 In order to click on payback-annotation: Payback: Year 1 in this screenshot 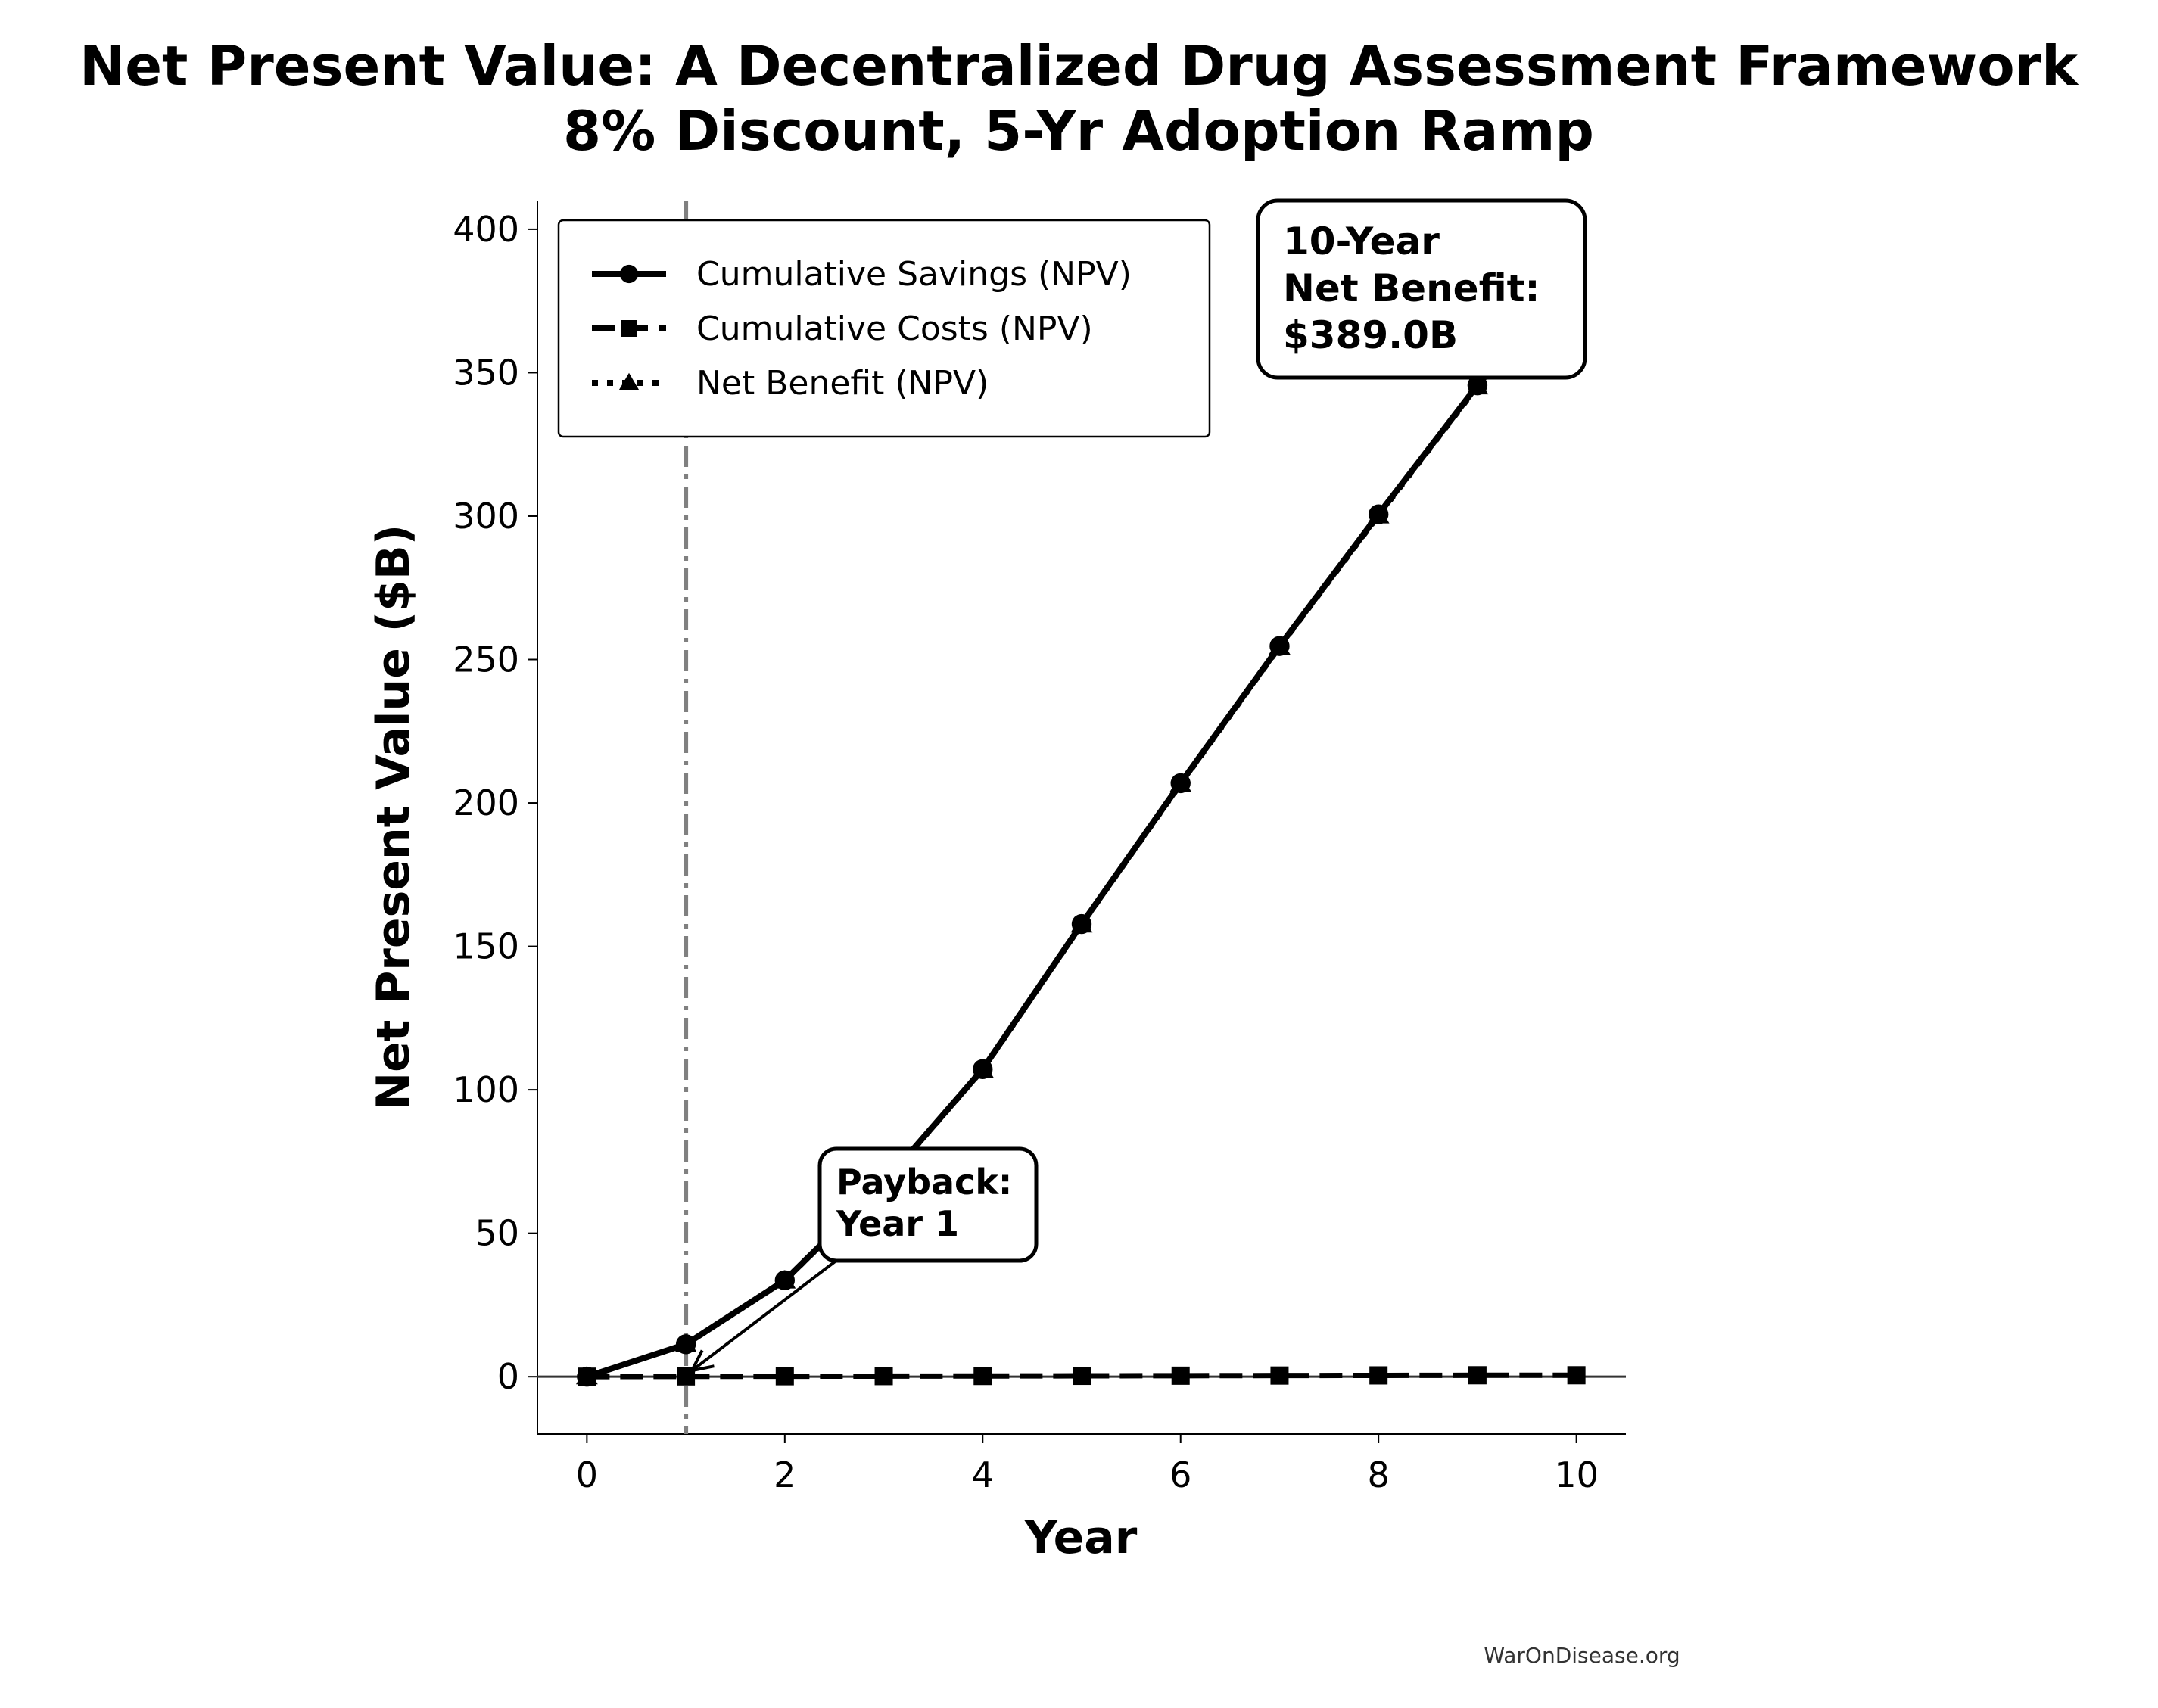, I will do `click(864, 1260)`.